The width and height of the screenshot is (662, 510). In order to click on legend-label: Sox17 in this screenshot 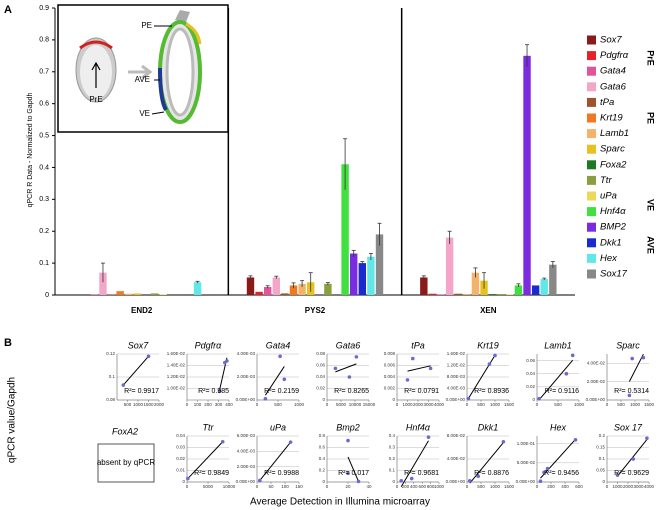, I will do `click(614, 274)`.